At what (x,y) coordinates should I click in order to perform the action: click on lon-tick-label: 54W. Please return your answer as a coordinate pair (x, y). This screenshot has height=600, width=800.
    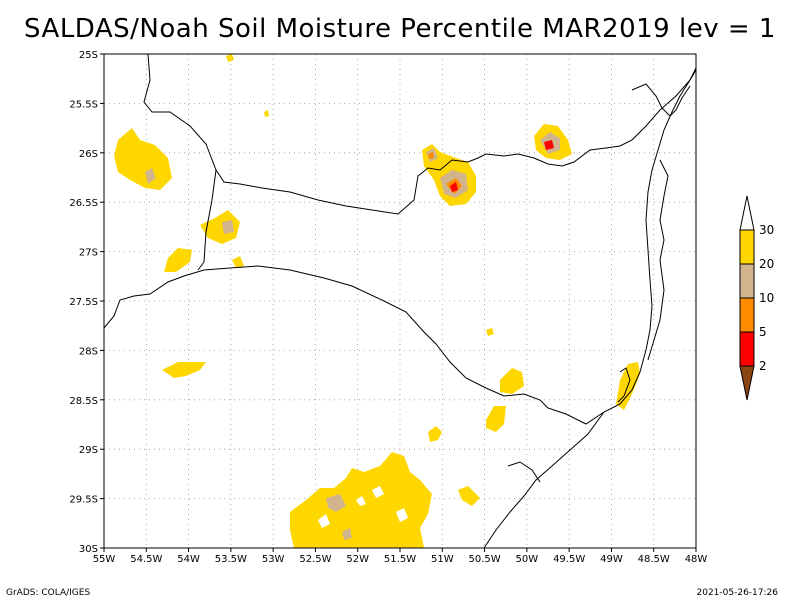
    Looking at the image, I should click on (188, 559).